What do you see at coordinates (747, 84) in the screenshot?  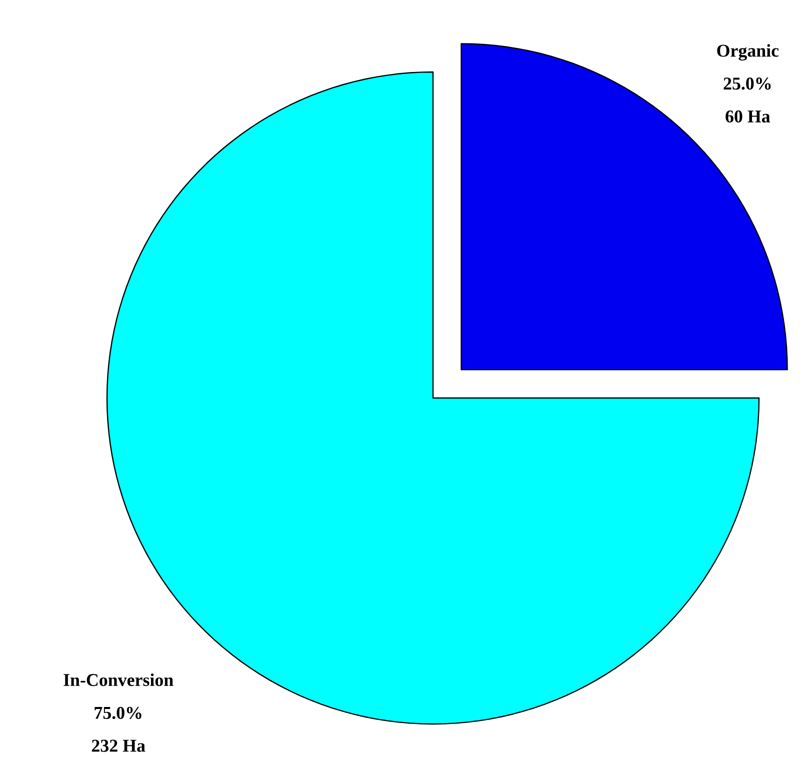 I see `data-label: 25.0%` at bounding box center [747, 84].